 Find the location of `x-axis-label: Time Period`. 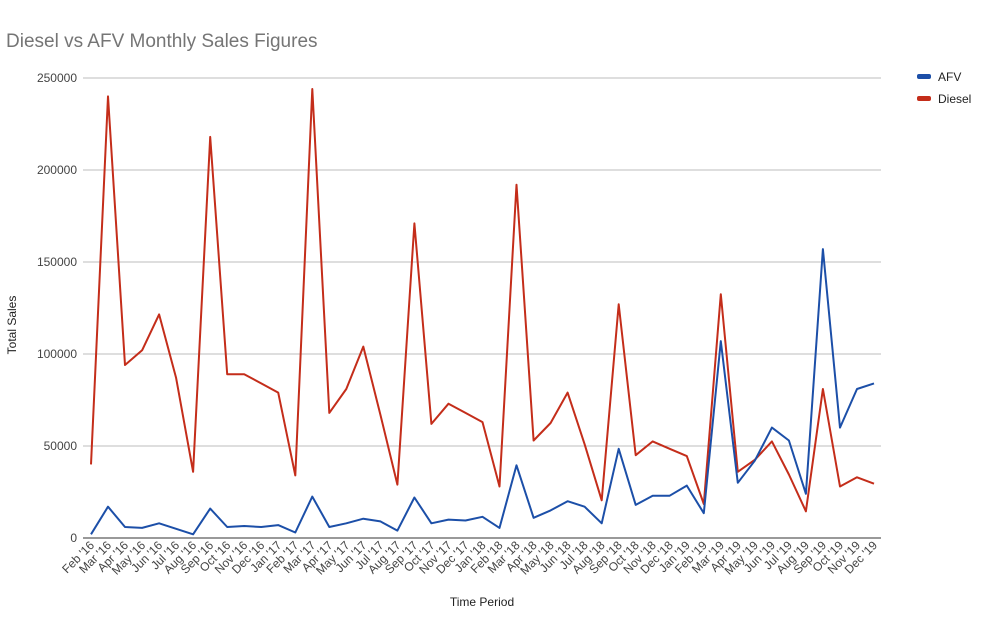

x-axis-label: Time Period is located at coordinates (482, 602).